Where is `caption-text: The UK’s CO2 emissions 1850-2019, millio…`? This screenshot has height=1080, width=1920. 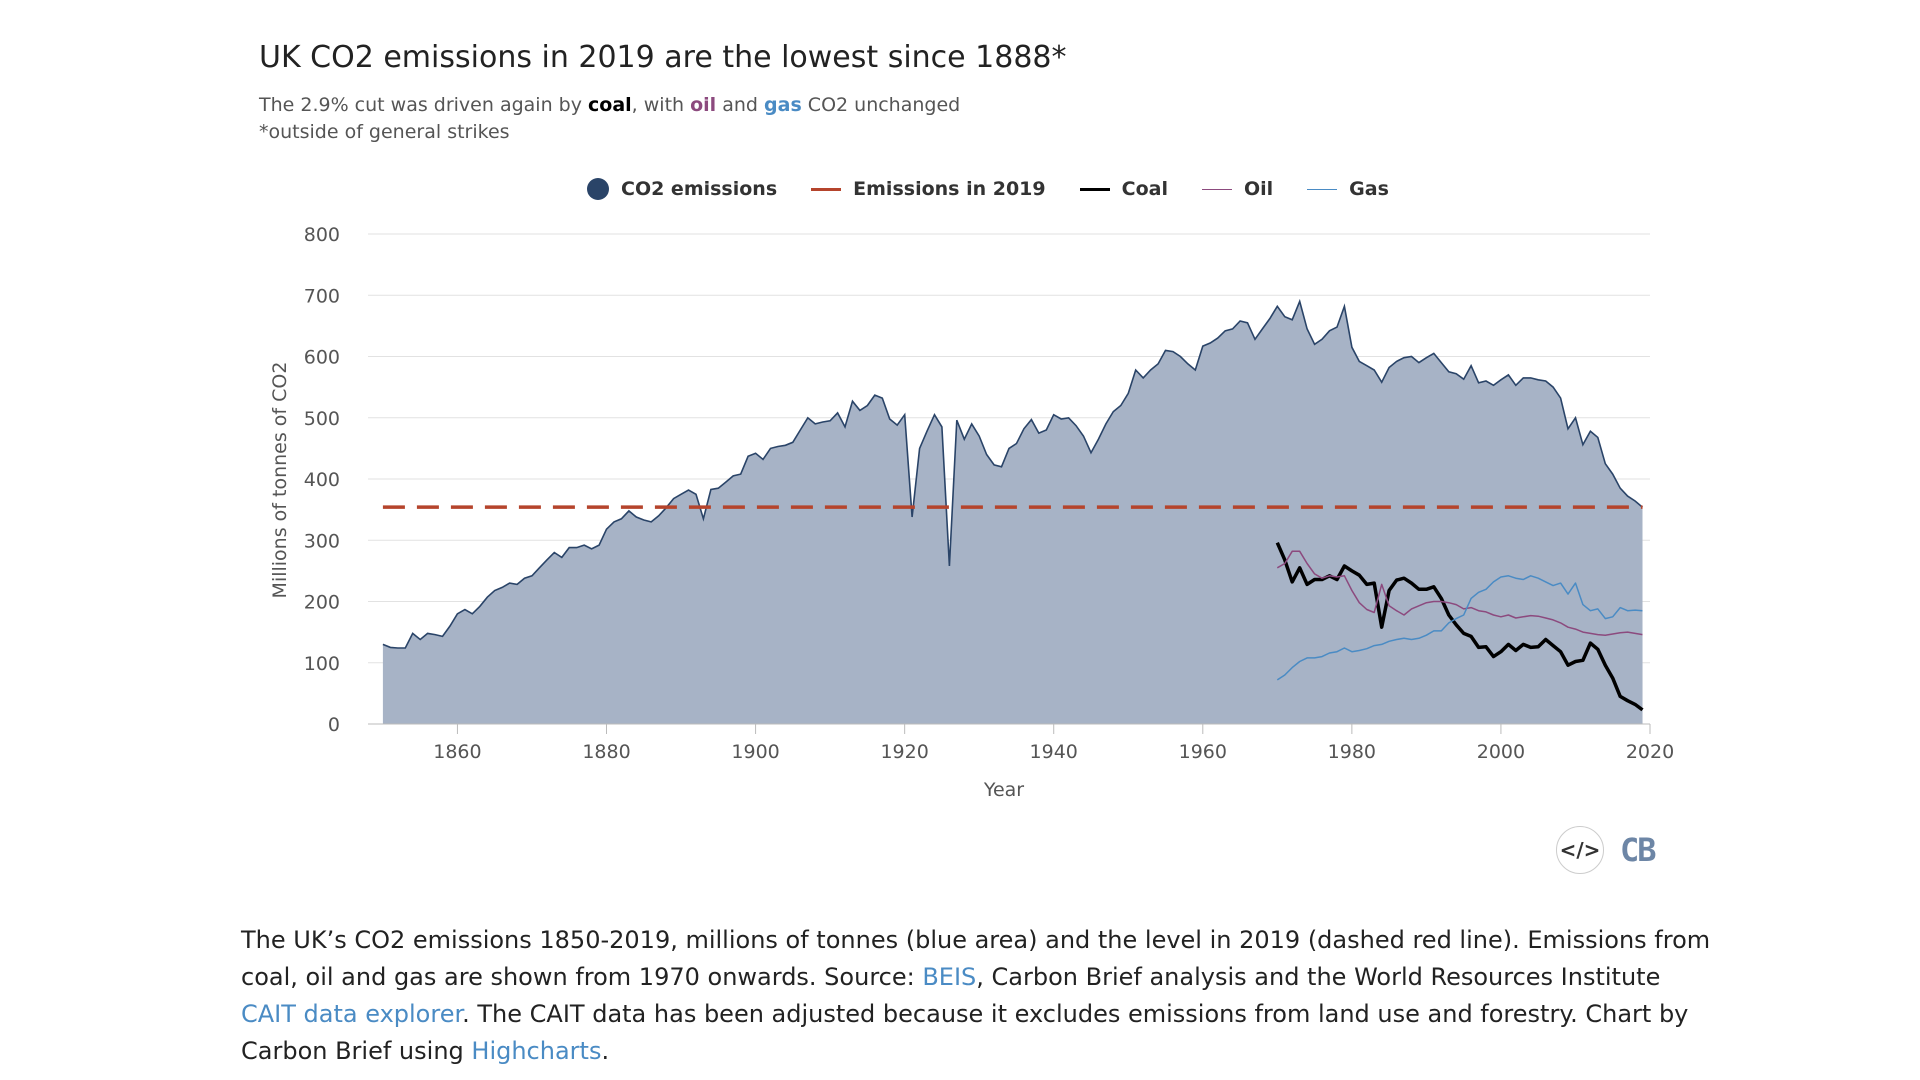
caption-text: The UK’s CO2 emissions 1850-2019, millio… is located at coordinates (976, 958).